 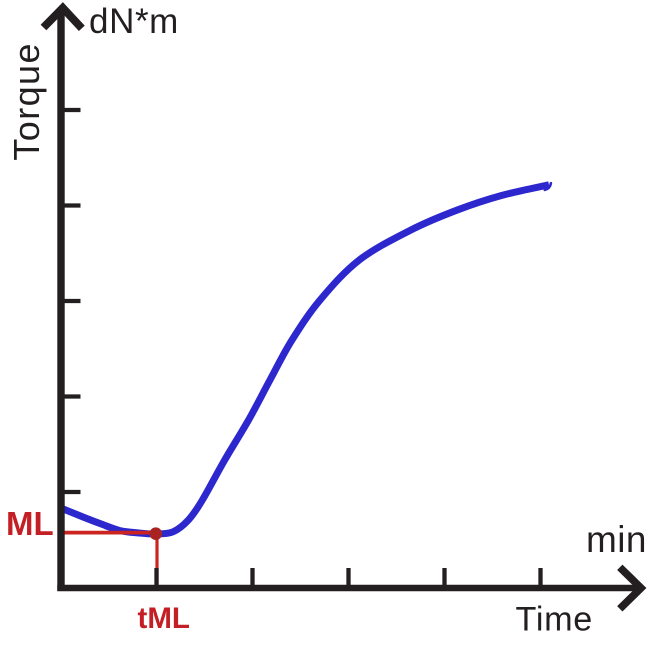 What do you see at coordinates (164, 618) in the screenshot?
I see `svg-text: tML` at bounding box center [164, 618].